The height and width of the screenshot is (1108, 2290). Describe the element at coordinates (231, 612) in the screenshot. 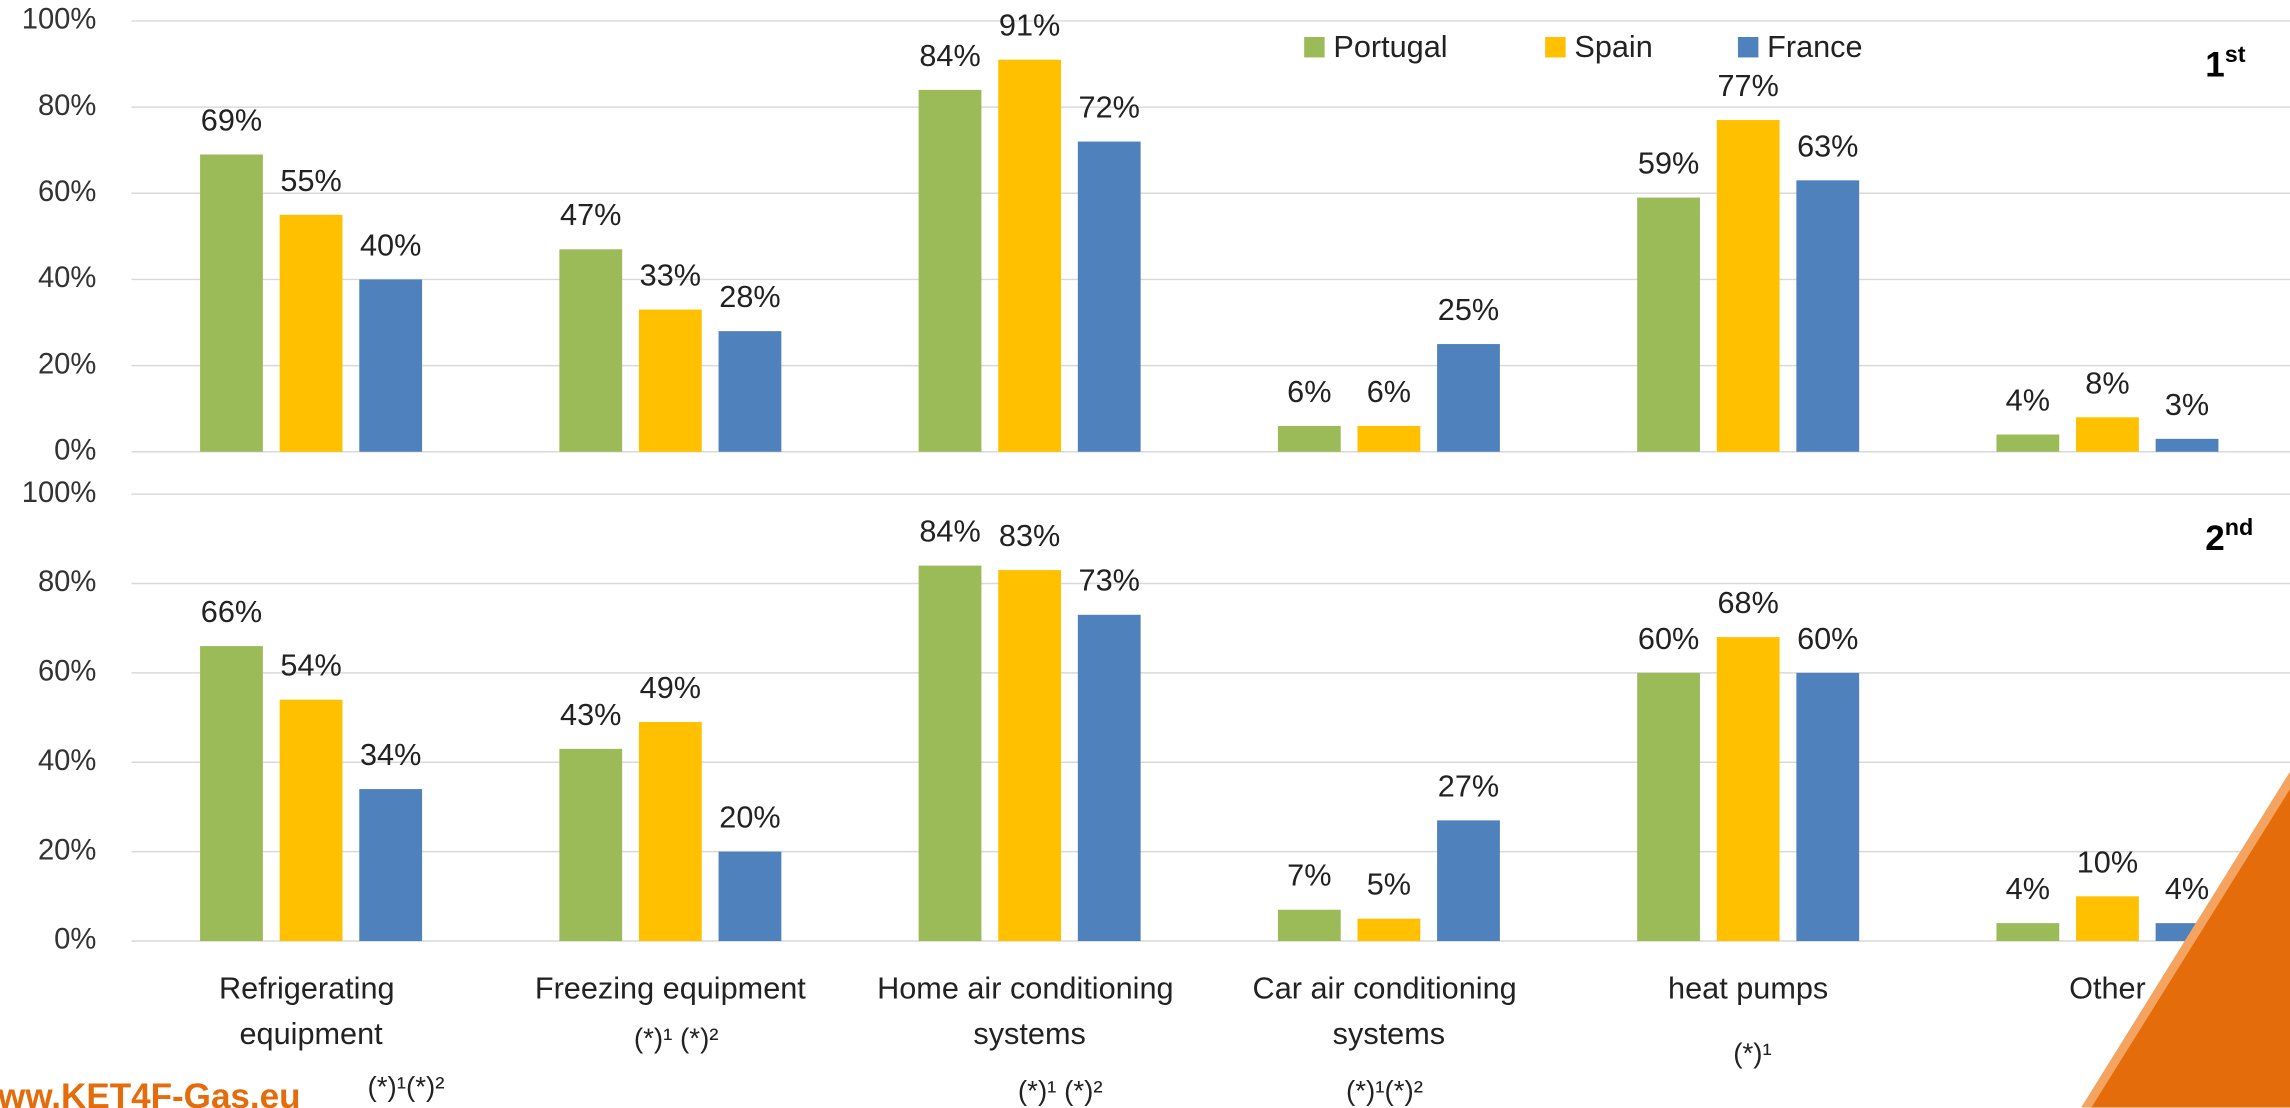

I see `value-label: 66%` at that location.